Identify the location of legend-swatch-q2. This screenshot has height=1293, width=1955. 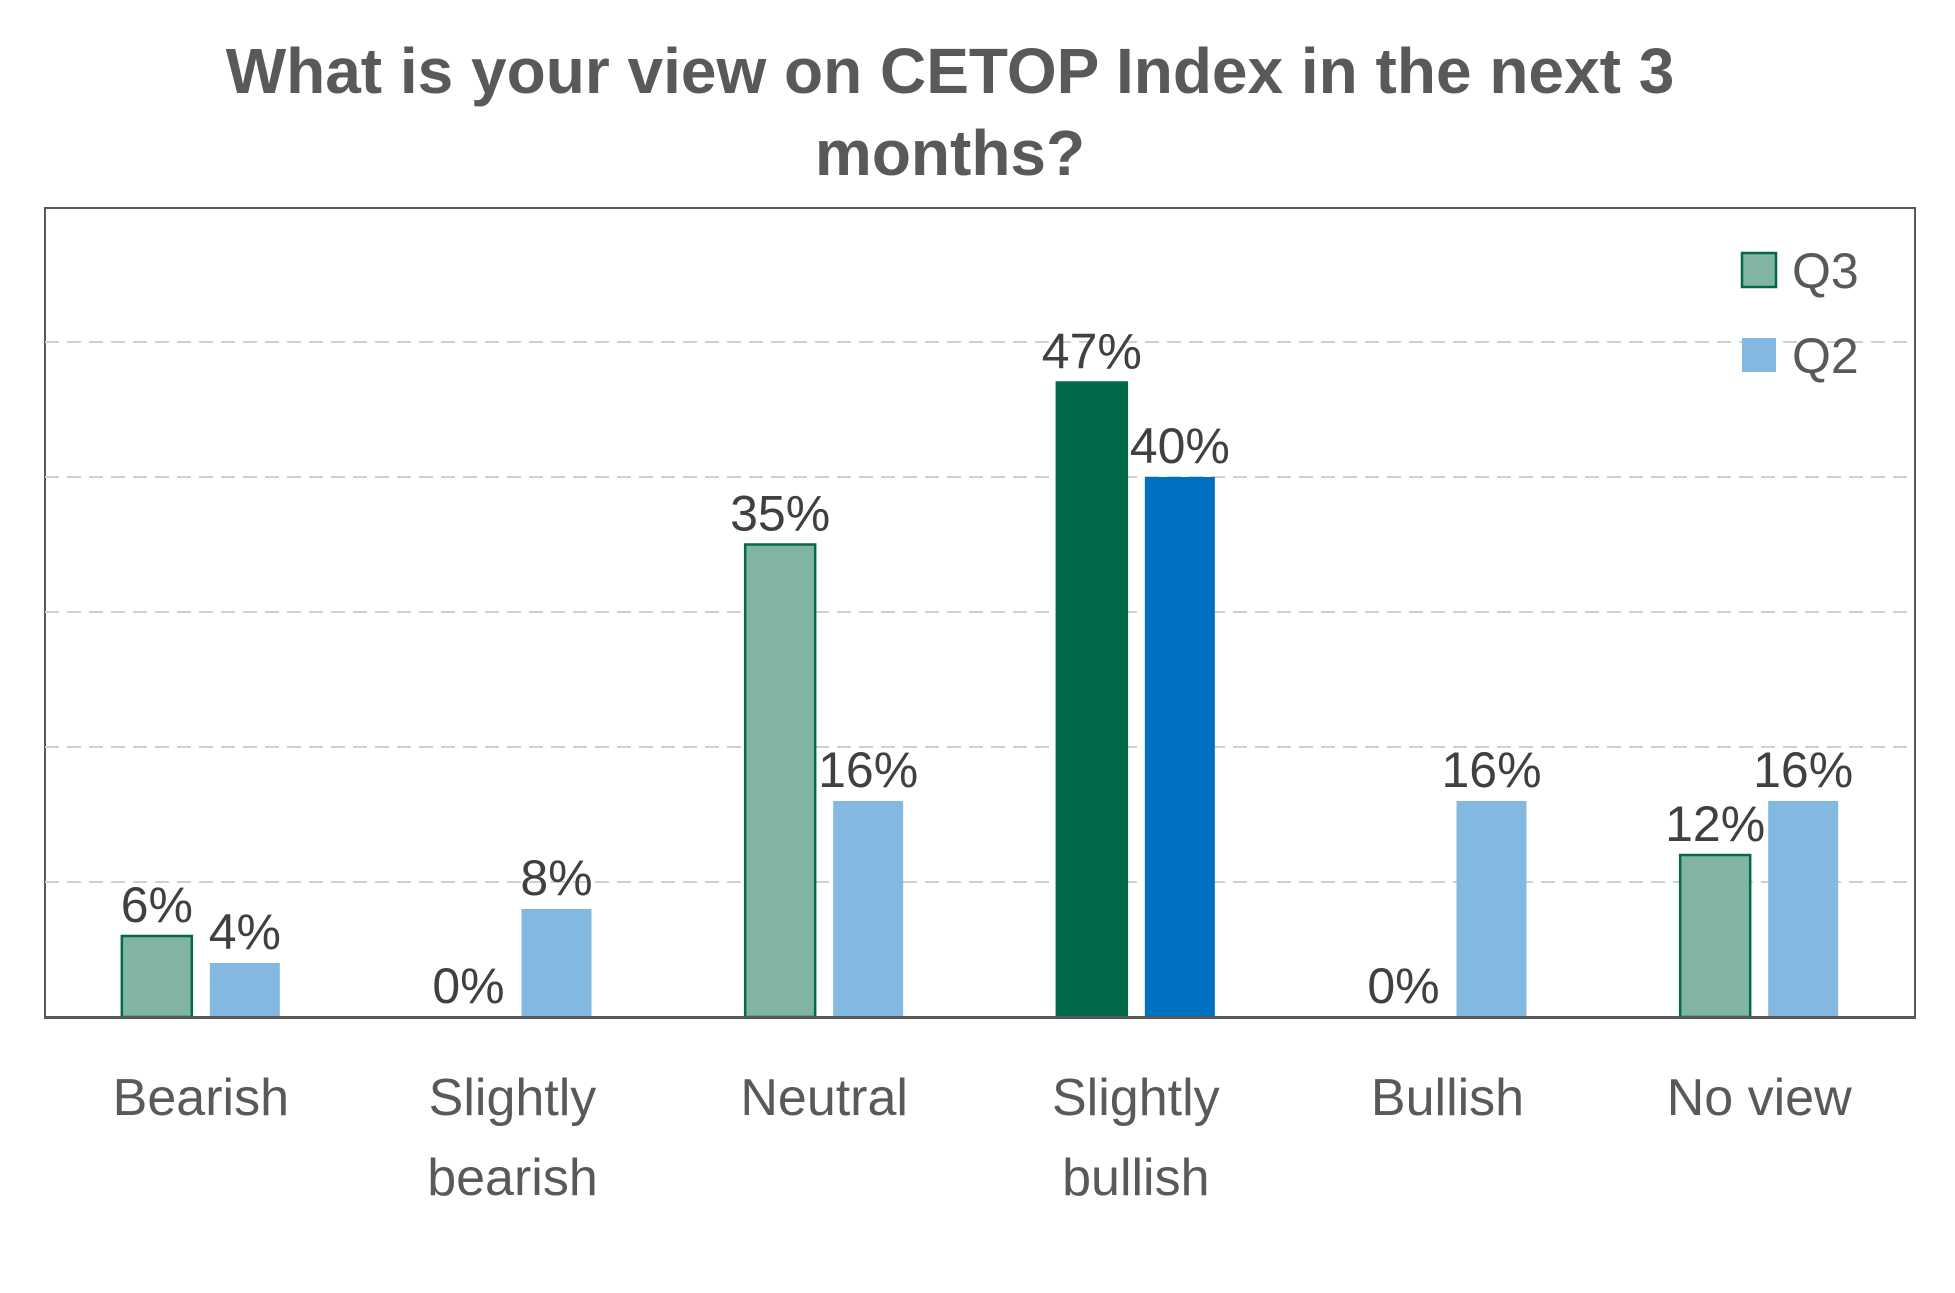
(1759, 355).